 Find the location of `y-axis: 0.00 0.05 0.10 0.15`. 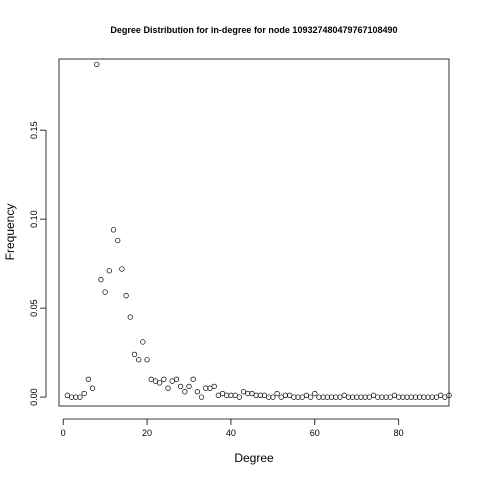

y-axis: 0.00 0.05 0.10 0.15 is located at coordinates (38, 263).